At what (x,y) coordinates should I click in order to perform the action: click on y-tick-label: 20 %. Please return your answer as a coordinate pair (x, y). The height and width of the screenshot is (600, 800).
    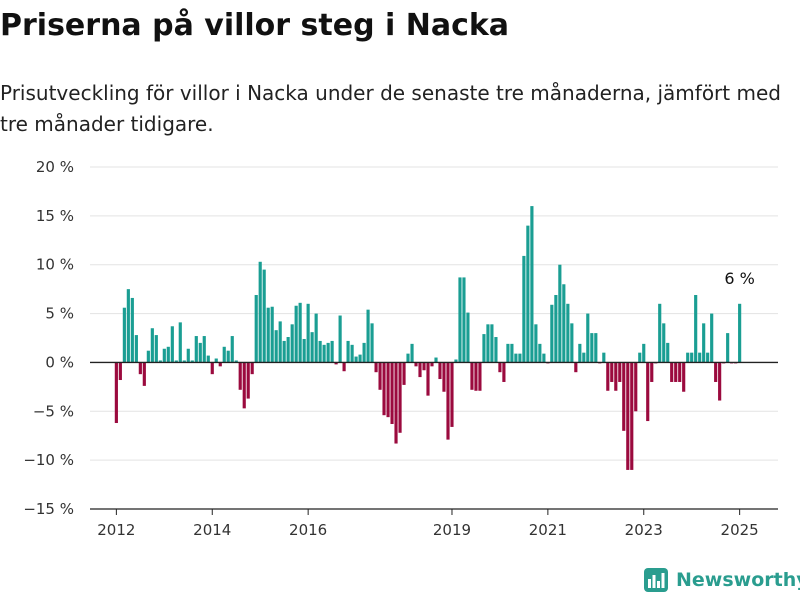
    Looking at the image, I should click on (55, 167).